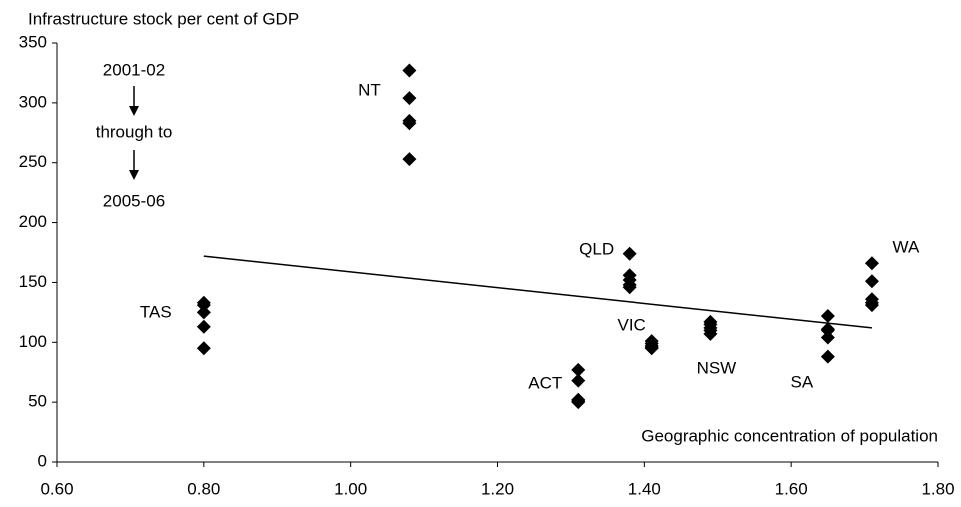 The image size is (961, 507). What do you see at coordinates (791, 488) in the screenshot?
I see `x-tick-label: 1.60` at bounding box center [791, 488].